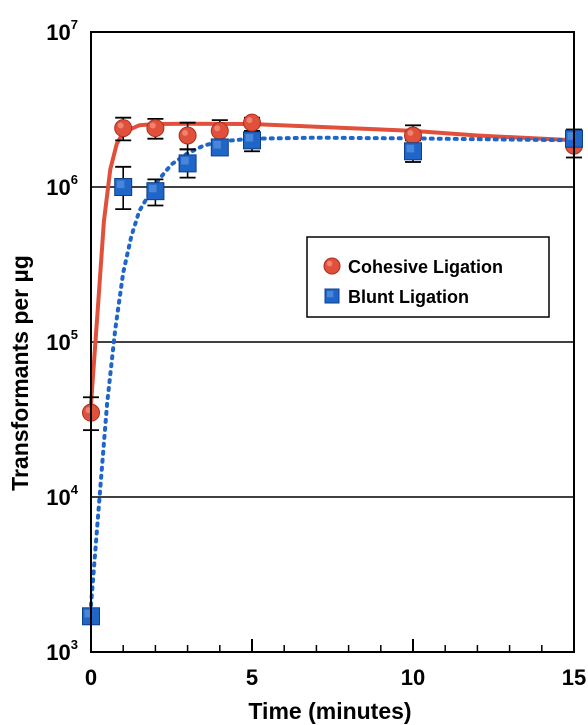 Image resolution: width=588 pixels, height=725 pixels. I want to click on legend-symbol-cohesive, so click(332, 266).